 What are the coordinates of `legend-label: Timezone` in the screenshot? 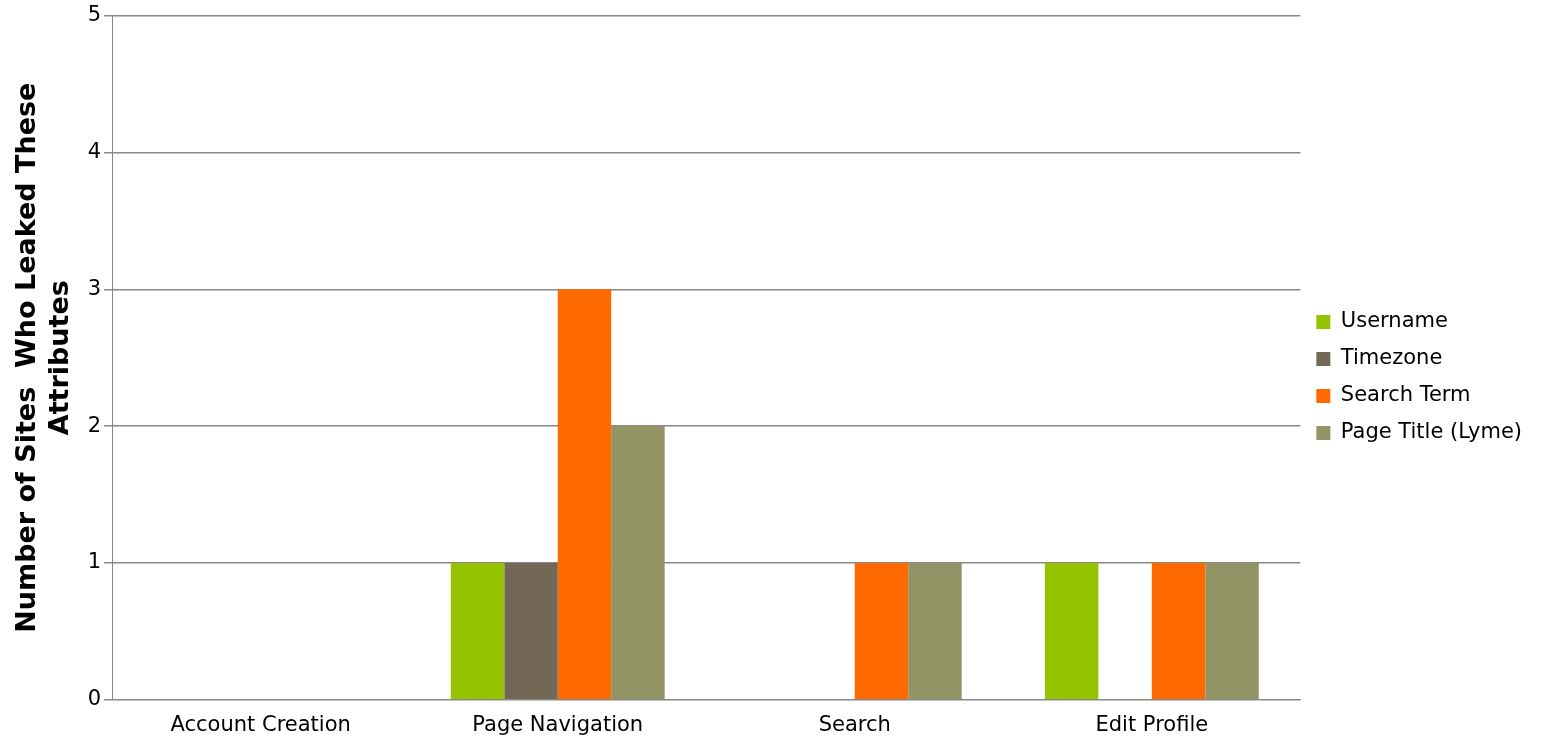 It's located at (1391, 357).